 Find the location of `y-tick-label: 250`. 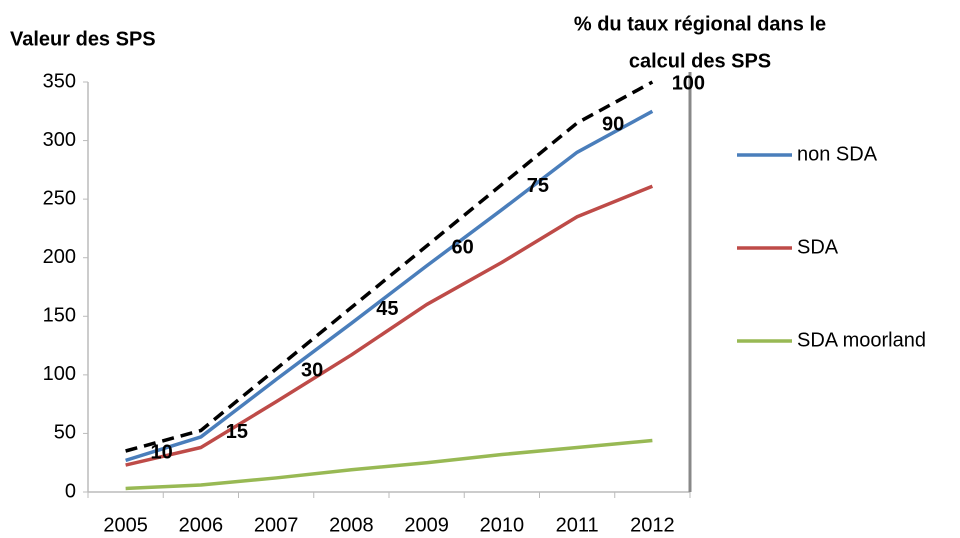

y-tick-label: 250 is located at coordinates (59, 198).